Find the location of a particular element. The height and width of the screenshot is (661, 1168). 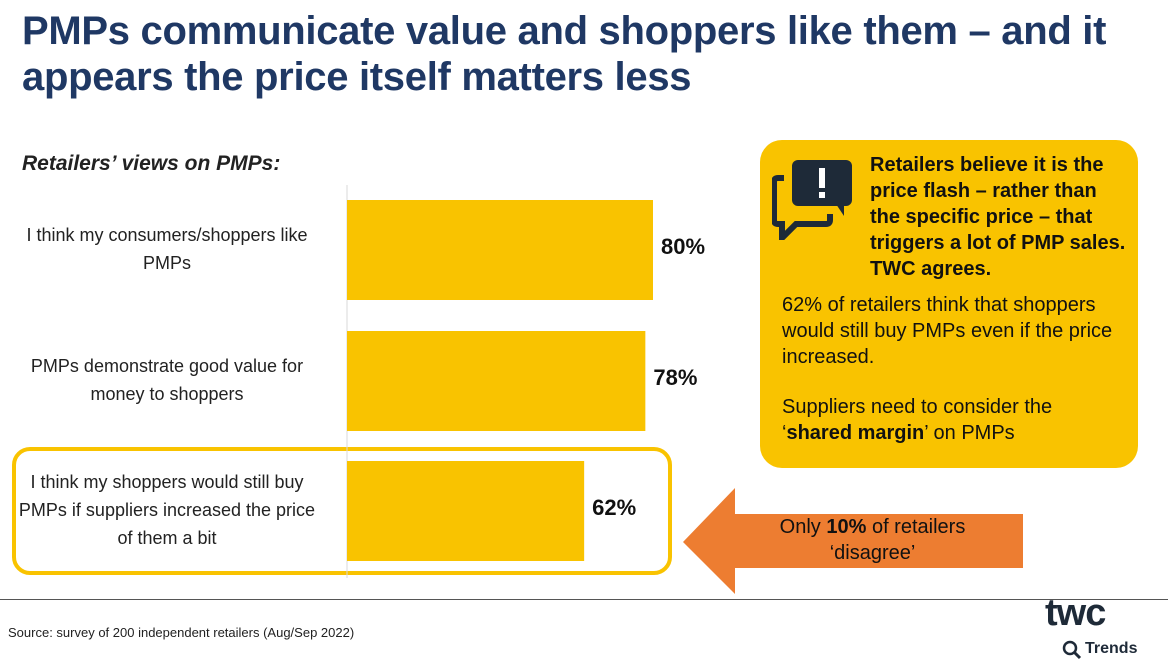

data-label: 80% is located at coordinates (683, 246).